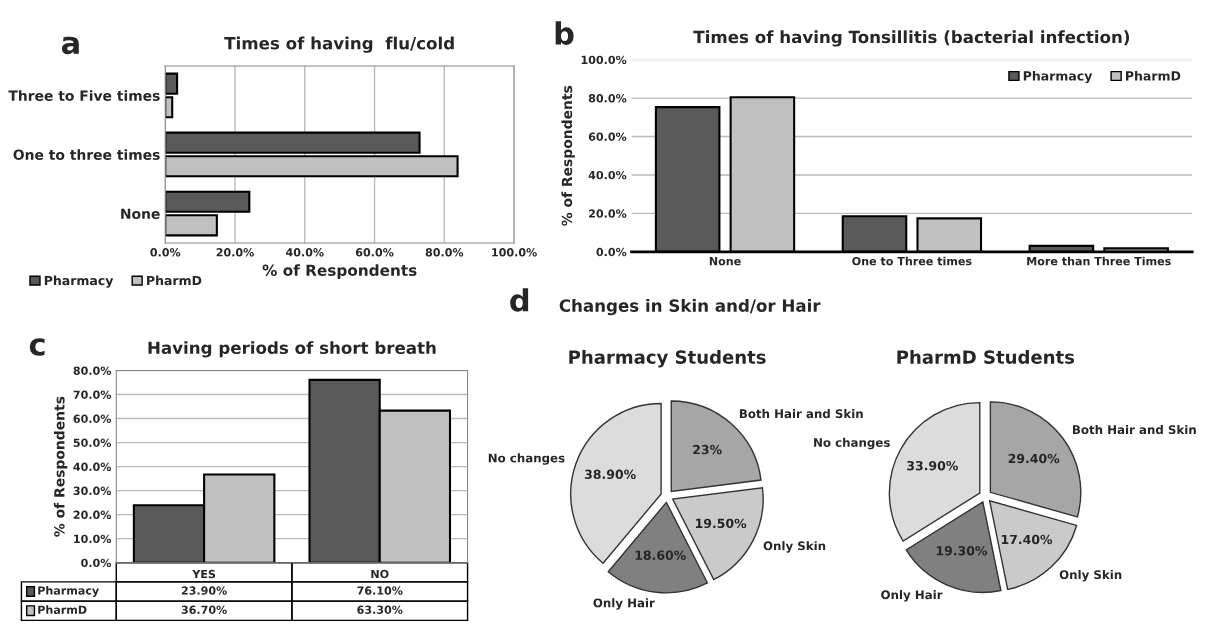  Describe the element at coordinates (380, 590) in the screenshot. I see `data-label: 76.10%` at that location.